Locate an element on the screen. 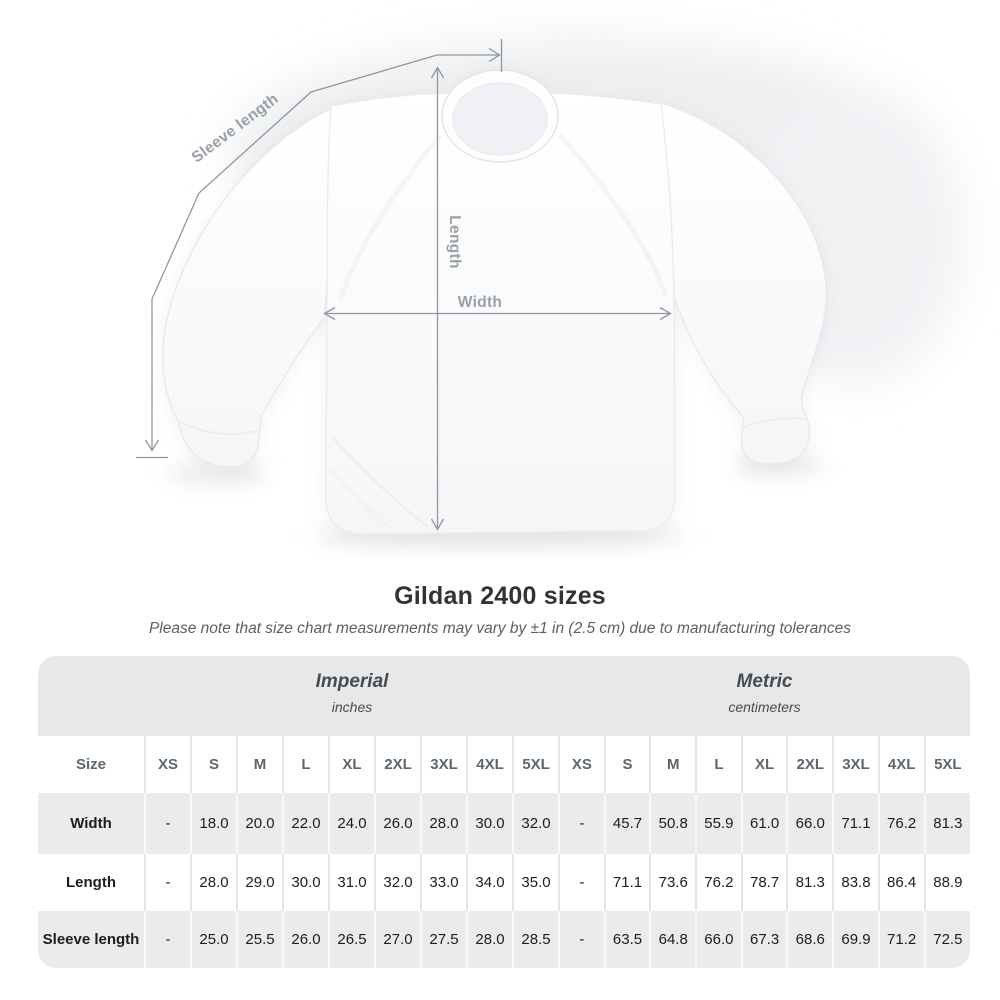  value-cell: 28.5 is located at coordinates (535, 939).